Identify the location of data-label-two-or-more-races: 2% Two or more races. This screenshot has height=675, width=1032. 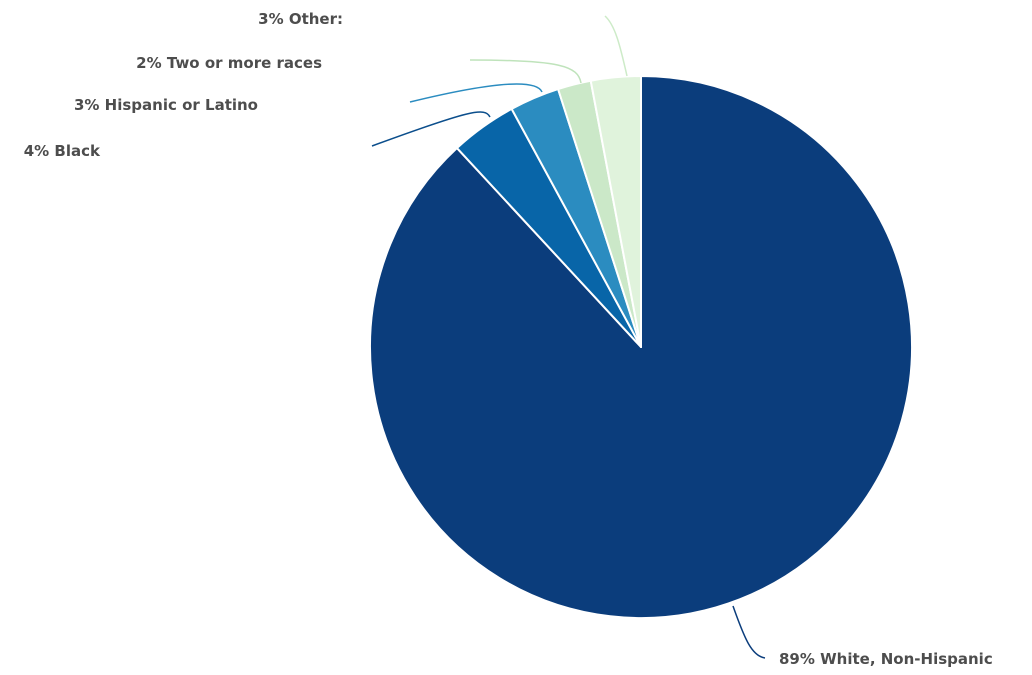
(229, 63).